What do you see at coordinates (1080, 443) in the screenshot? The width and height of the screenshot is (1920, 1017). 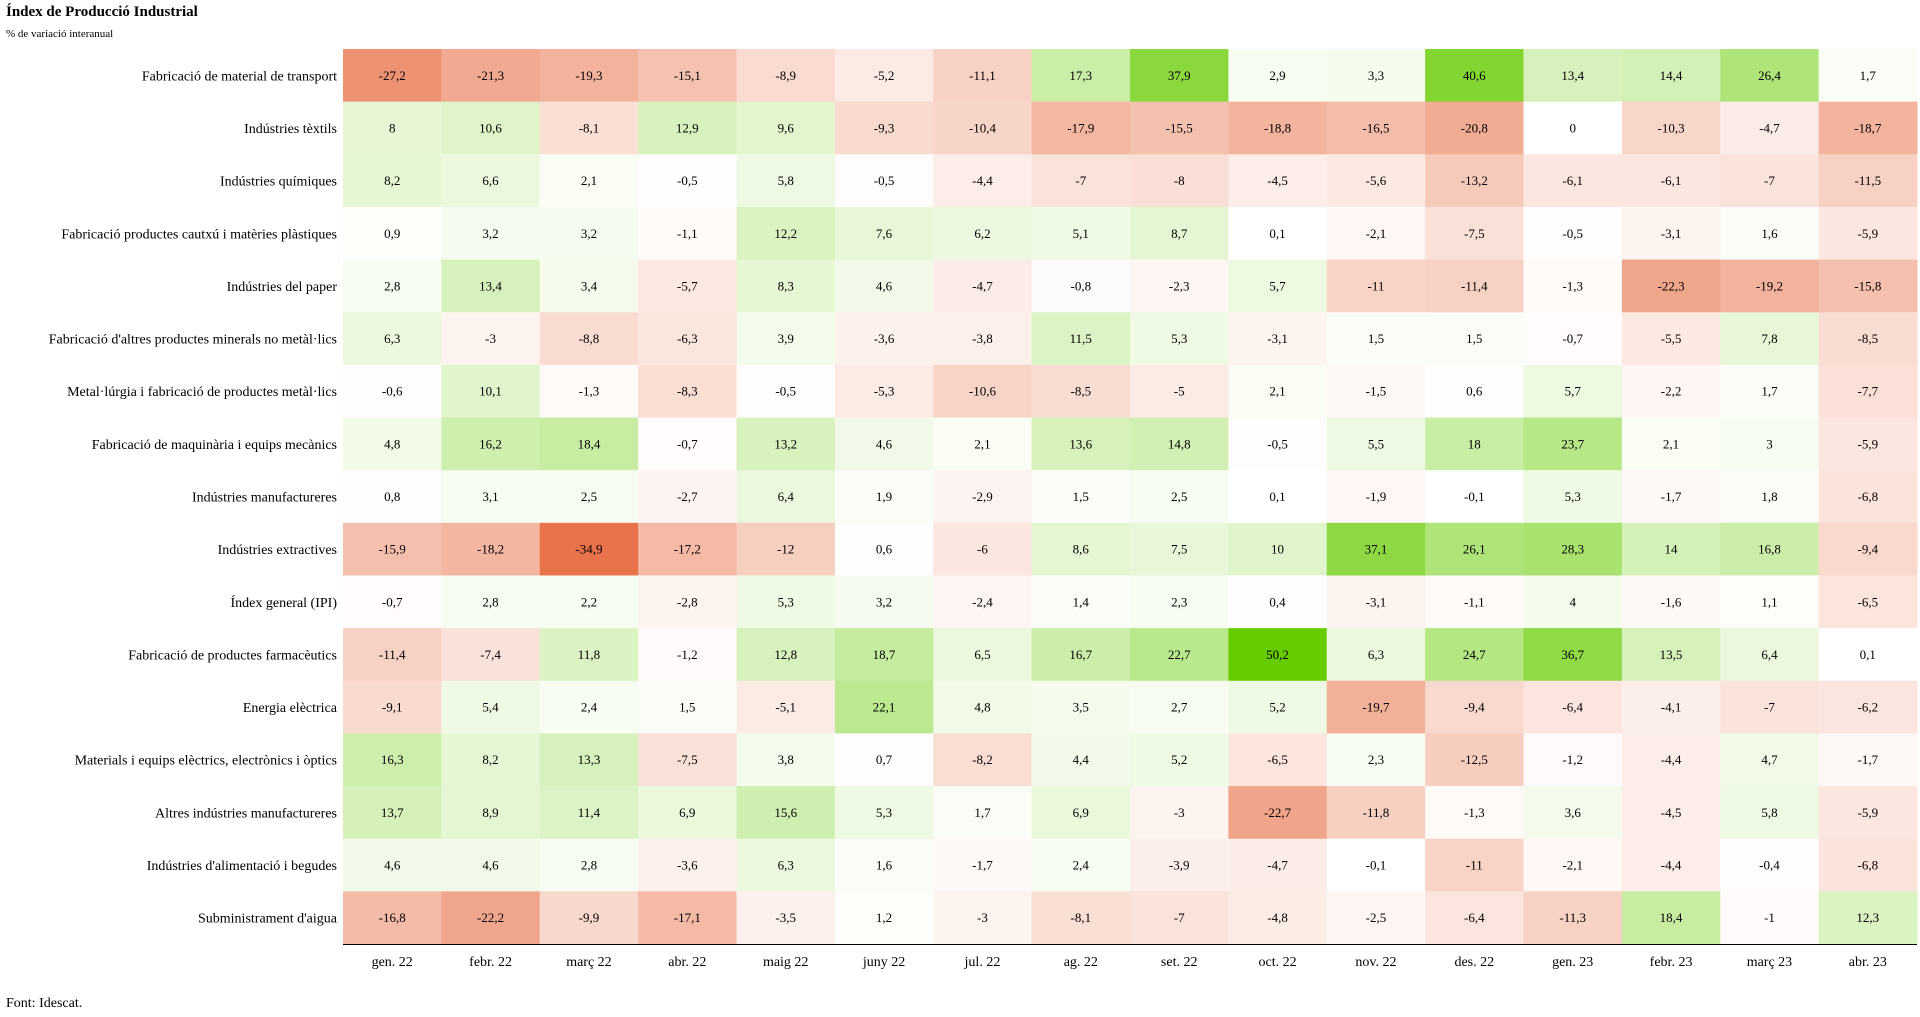 I see `cell-value-label: 13,6` at bounding box center [1080, 443].